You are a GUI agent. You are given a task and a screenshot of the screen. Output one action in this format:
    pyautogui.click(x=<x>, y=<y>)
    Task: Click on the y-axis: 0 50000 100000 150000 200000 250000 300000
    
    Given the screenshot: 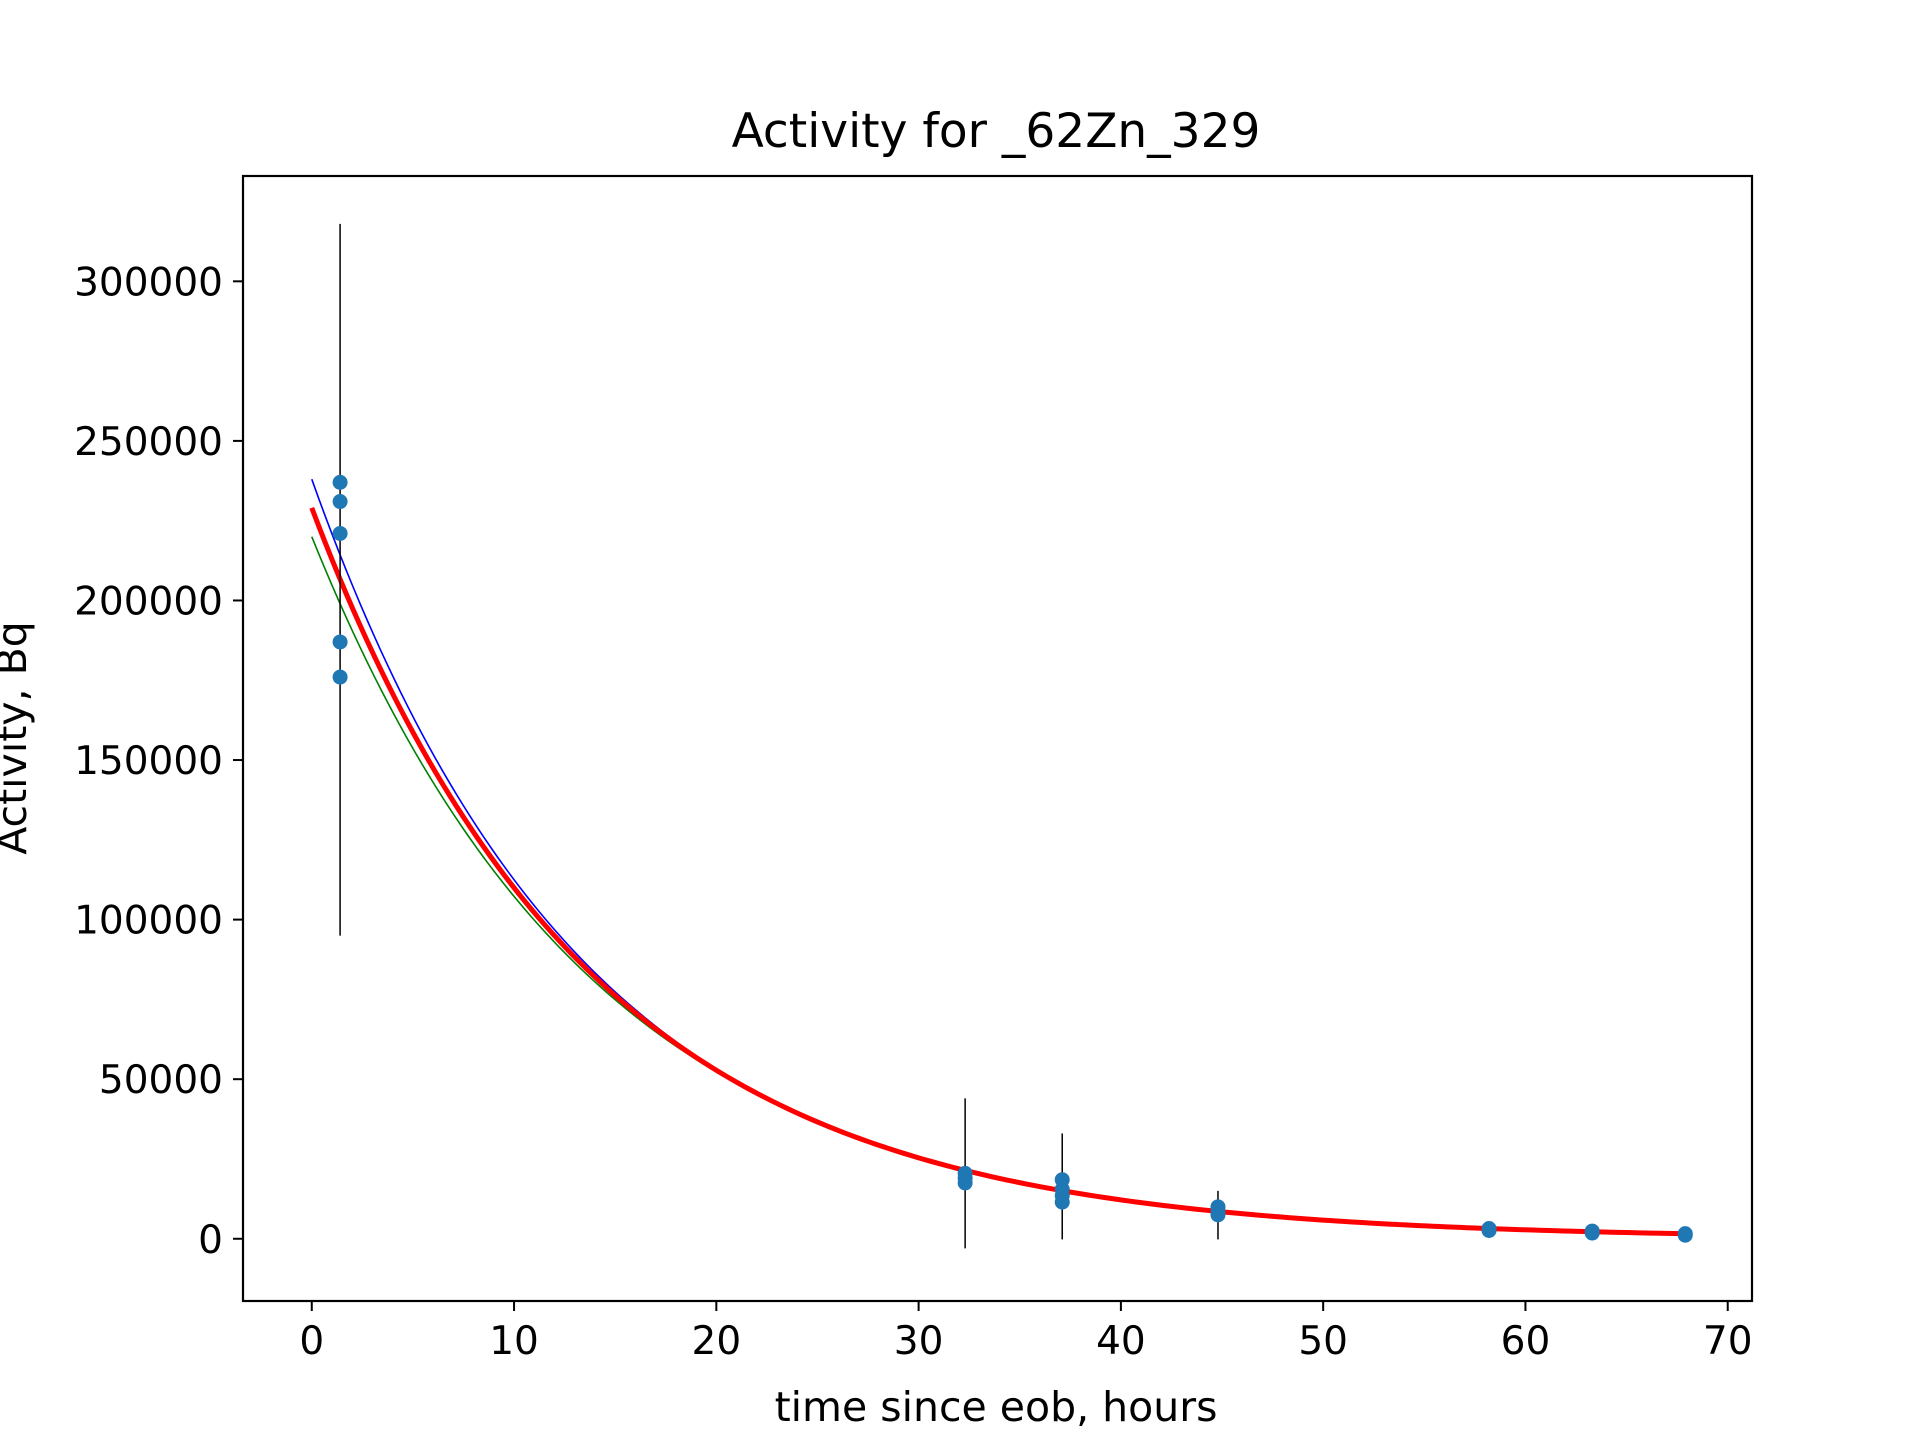 What is the action you would take?
    pyautogui.click(x=158, y=761)
    